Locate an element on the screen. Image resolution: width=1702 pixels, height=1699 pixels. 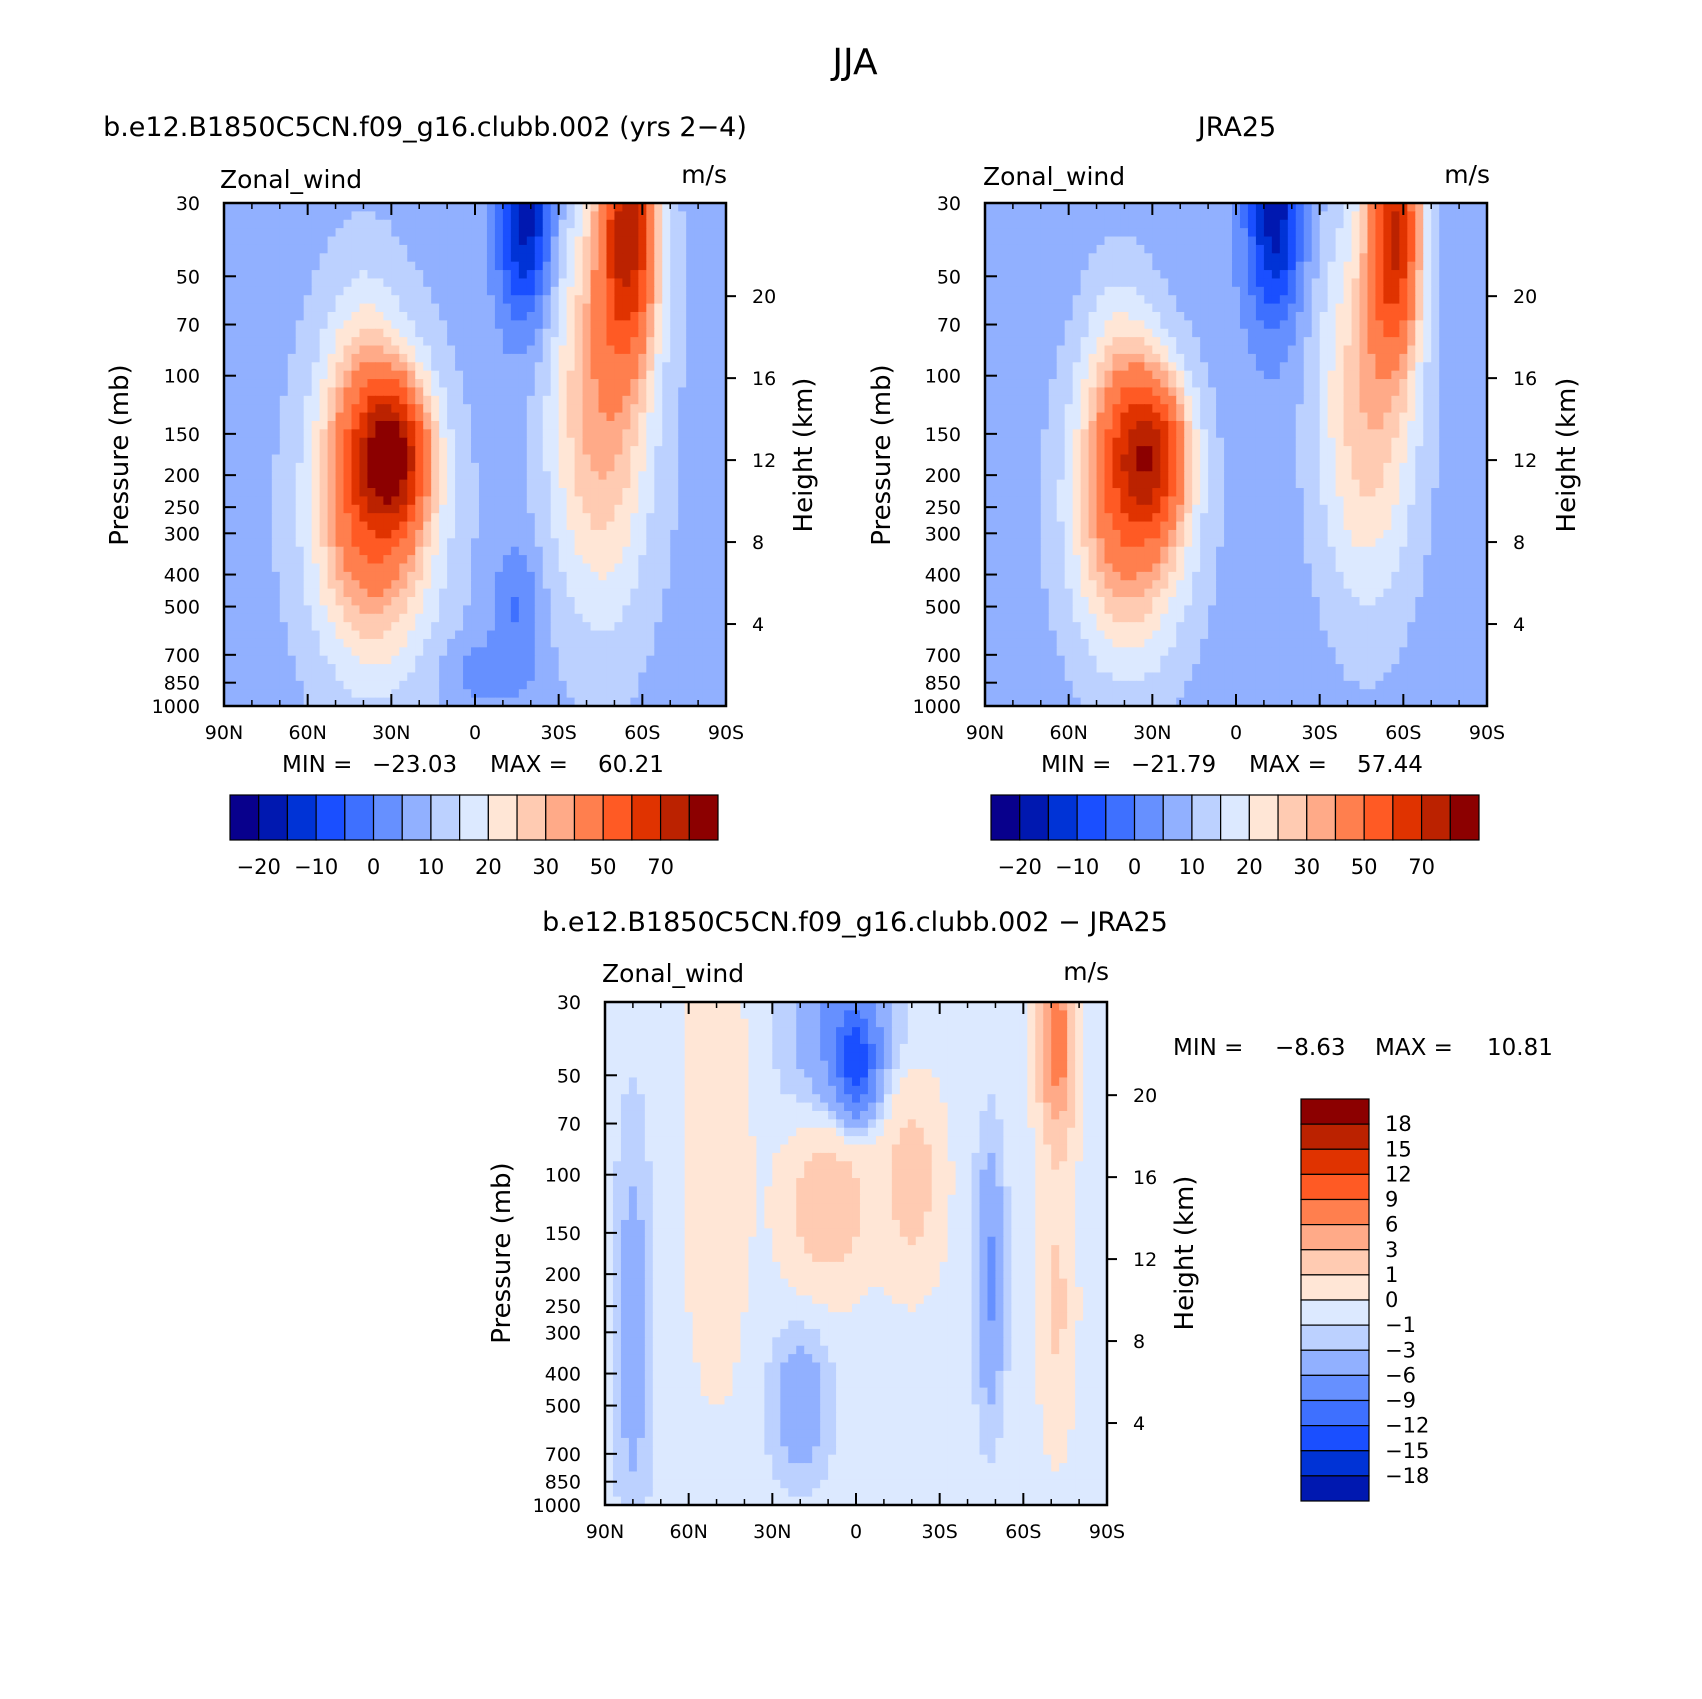
panel-model-colorbar-label: 70 is located at coordinates (660, 867).